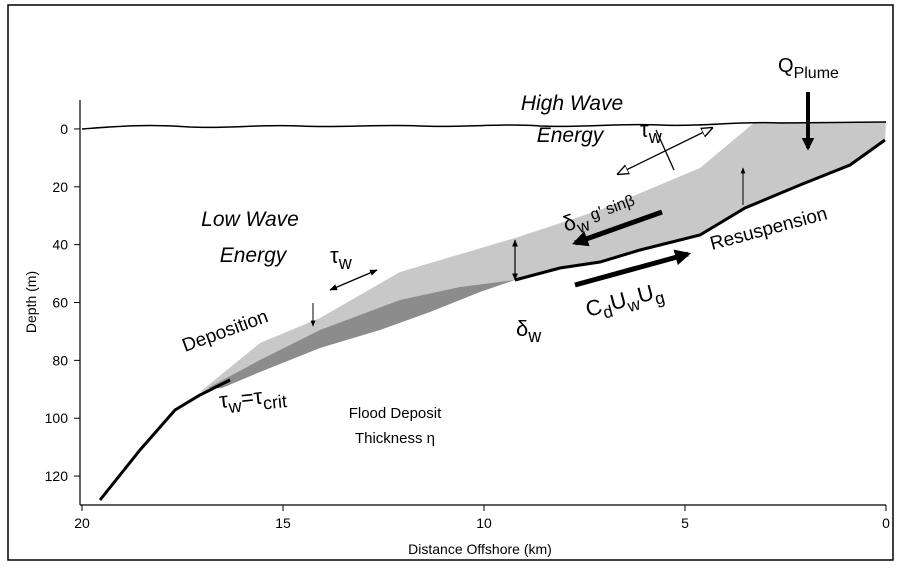  Describe the element at coordinates (64, 129) in the screenshot. I see `y-tick-label: 0` at that location.